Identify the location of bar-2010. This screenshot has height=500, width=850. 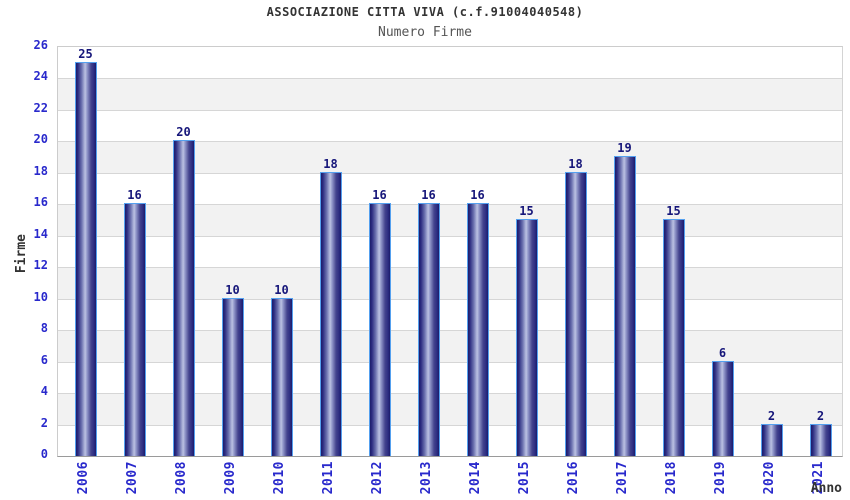
(281, 376).